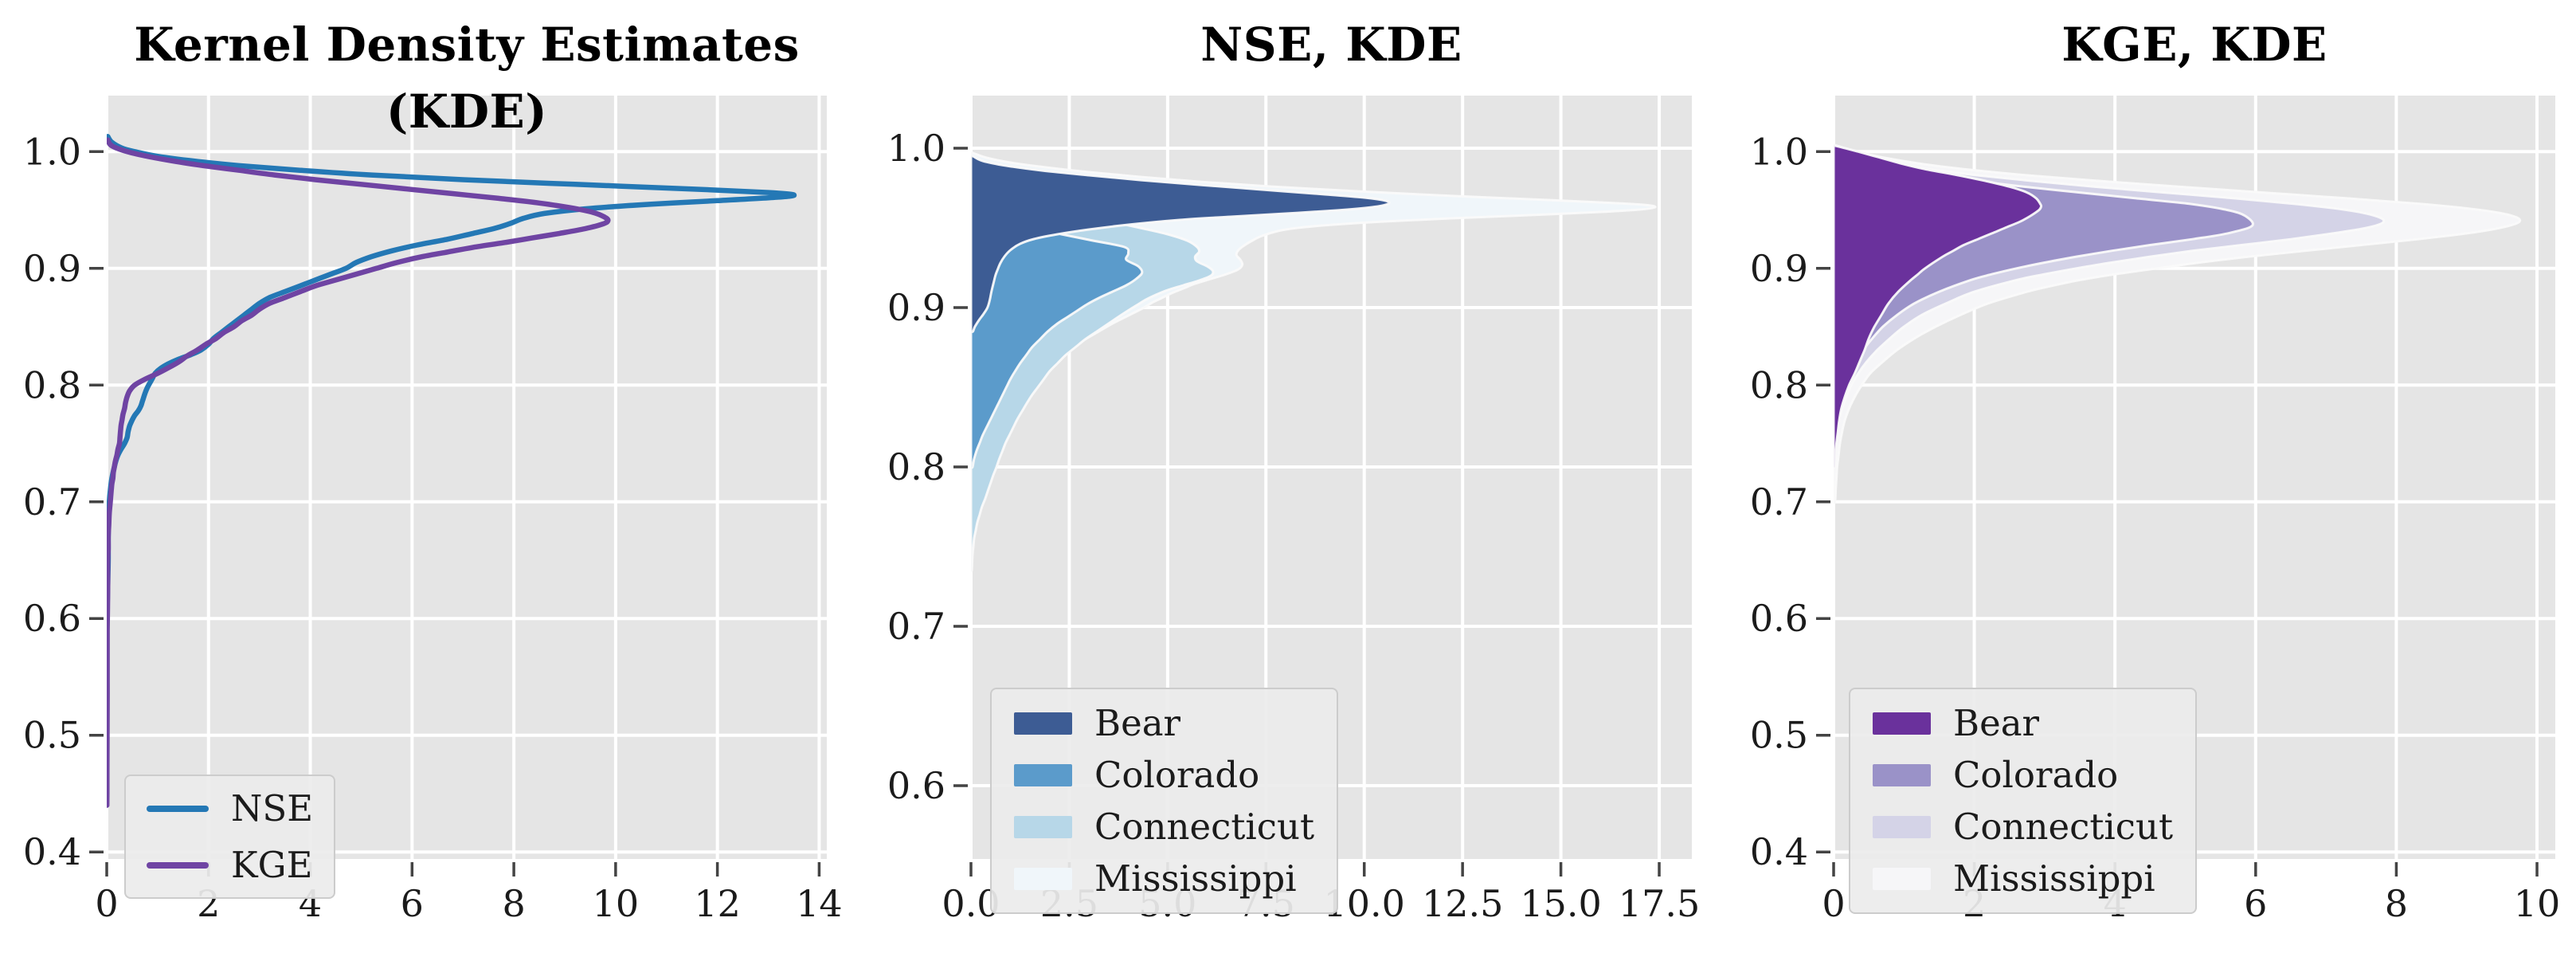 Image resolution: width=2576 pixels, height=953 pixels. Describe the element at coordinates (717, 903) in the screenshot. I see `x-tick-label: 12` at that location.